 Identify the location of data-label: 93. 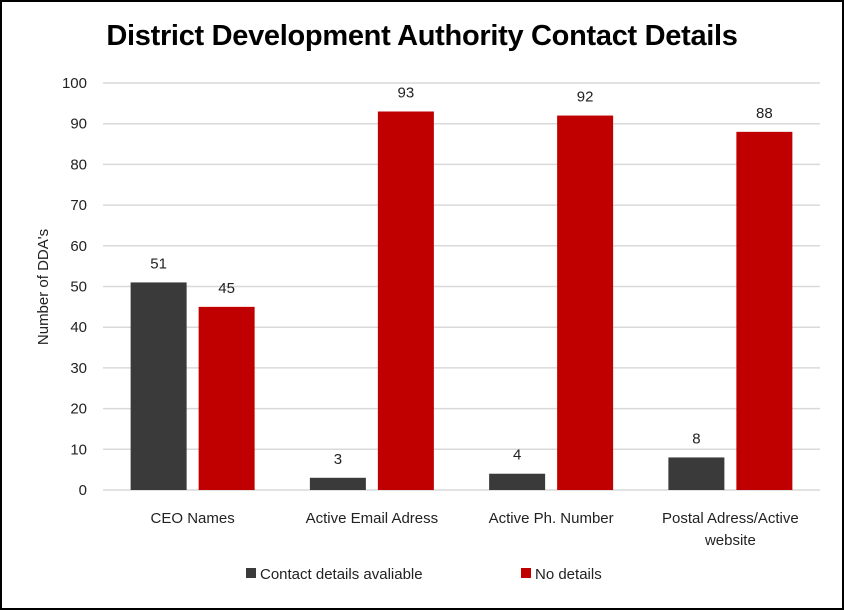
(406, 92).